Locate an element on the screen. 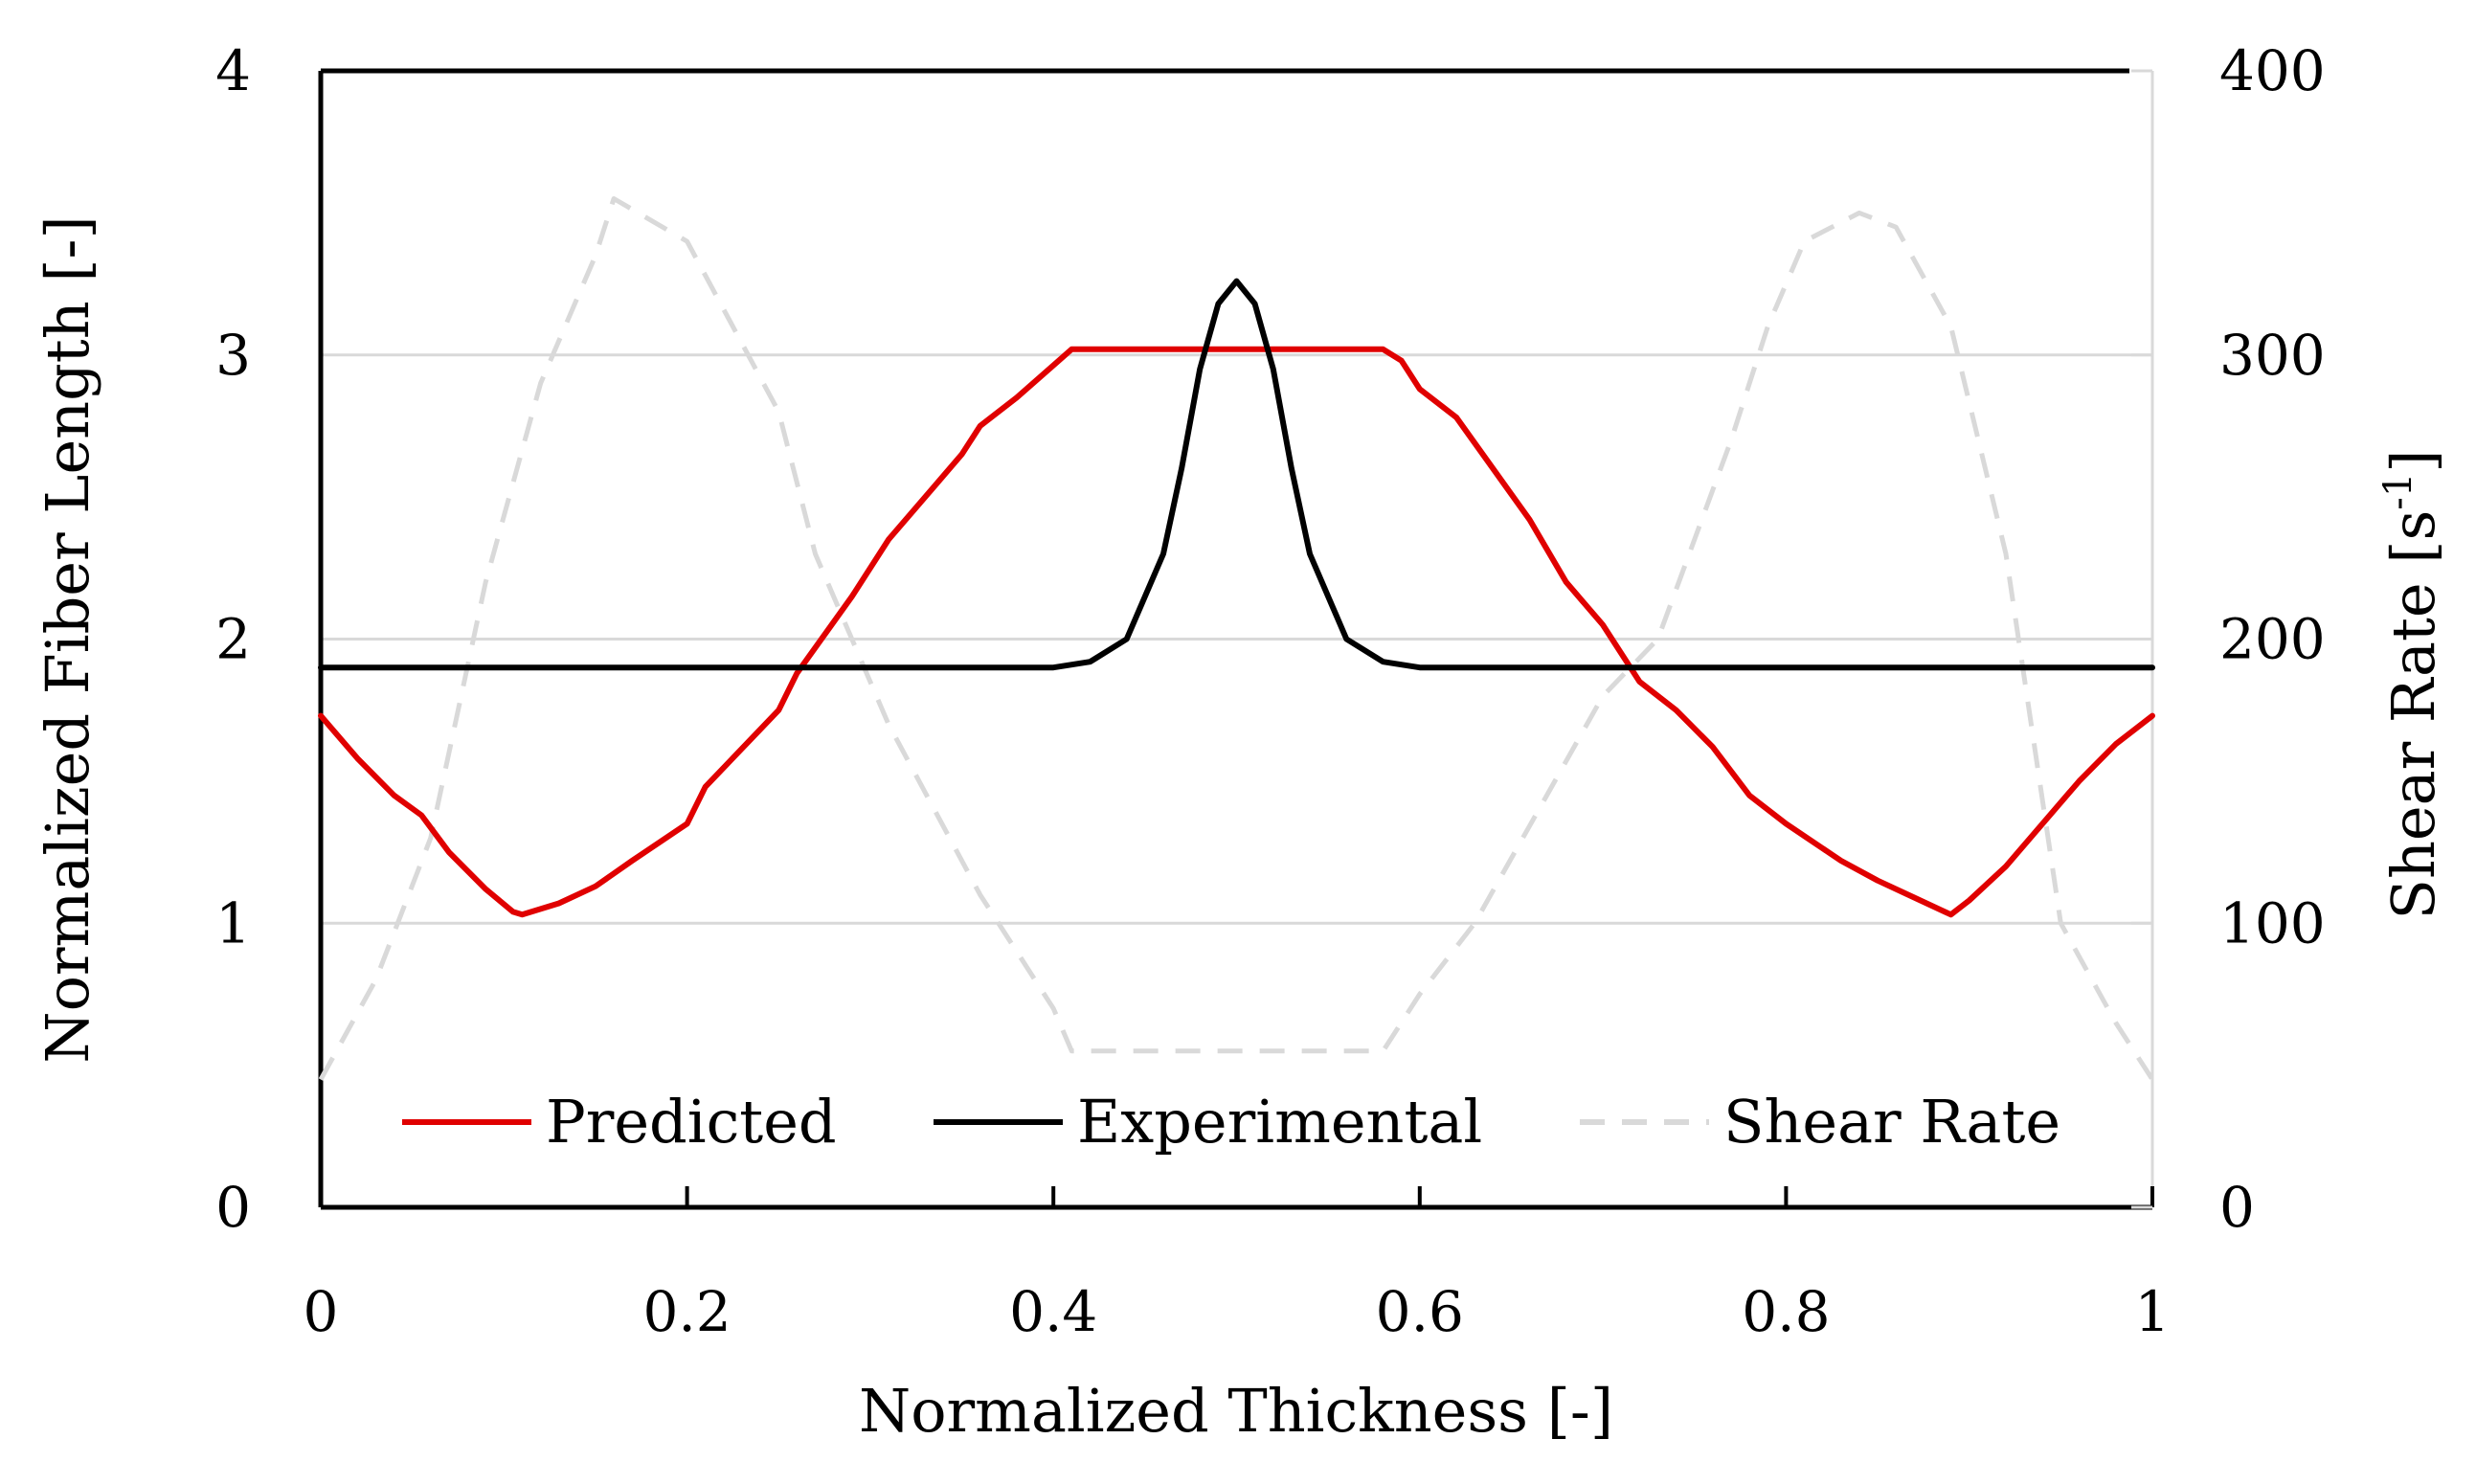 Image resolution: width=2476 pixels, height=1484 pixels. right-tick-labels: 0 100 200 300 400 is located at coordinates (2272, 639).